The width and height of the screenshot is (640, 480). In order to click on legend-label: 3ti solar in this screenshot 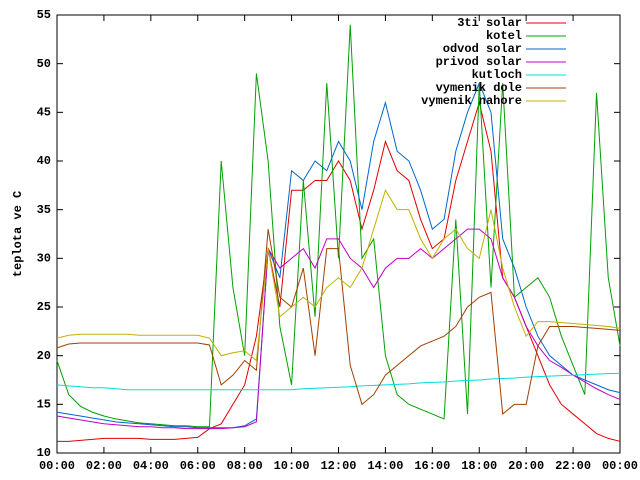, I will do `click(489, 23)`.